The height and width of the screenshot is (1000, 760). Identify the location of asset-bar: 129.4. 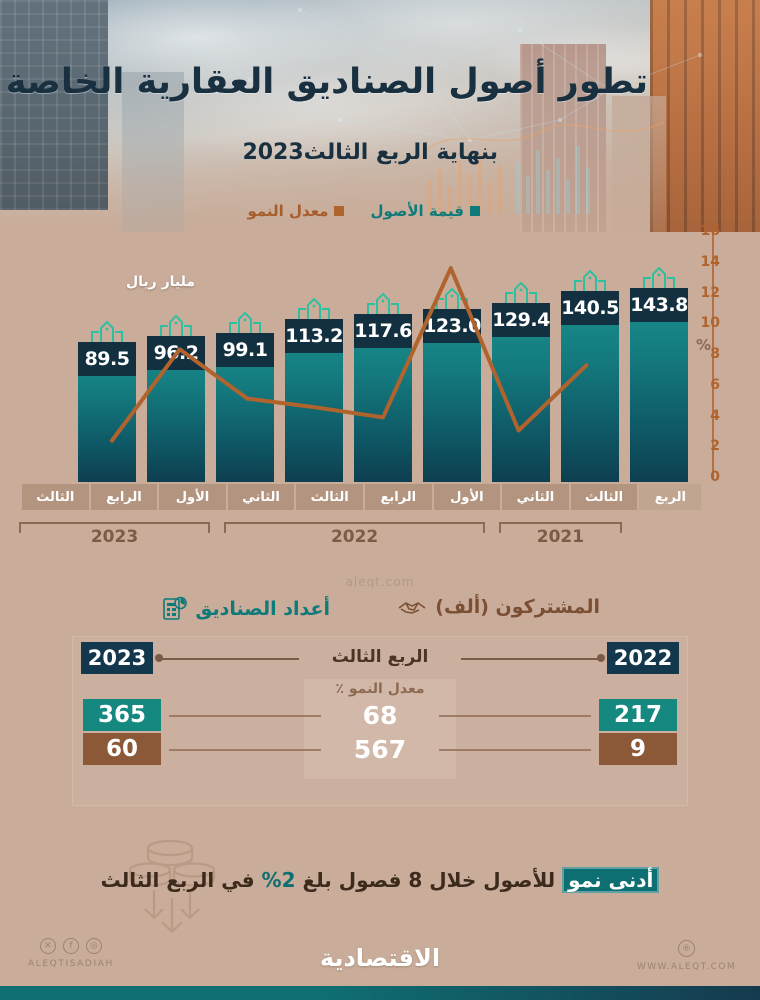
(521, 381).